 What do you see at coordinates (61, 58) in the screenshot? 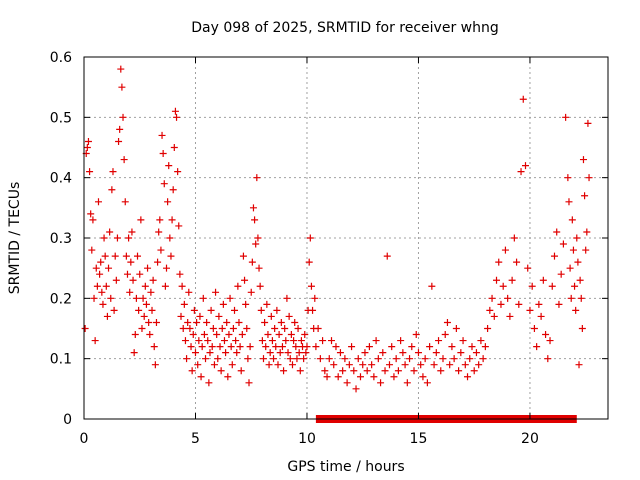
I see `y-tick-label: 0.6` at bounding box center [61, 58].